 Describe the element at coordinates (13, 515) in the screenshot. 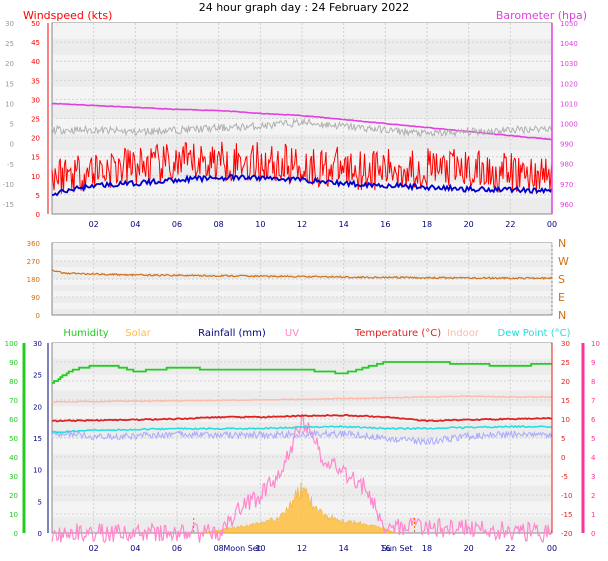

I see `humidity-tick-label: 10` at that location.